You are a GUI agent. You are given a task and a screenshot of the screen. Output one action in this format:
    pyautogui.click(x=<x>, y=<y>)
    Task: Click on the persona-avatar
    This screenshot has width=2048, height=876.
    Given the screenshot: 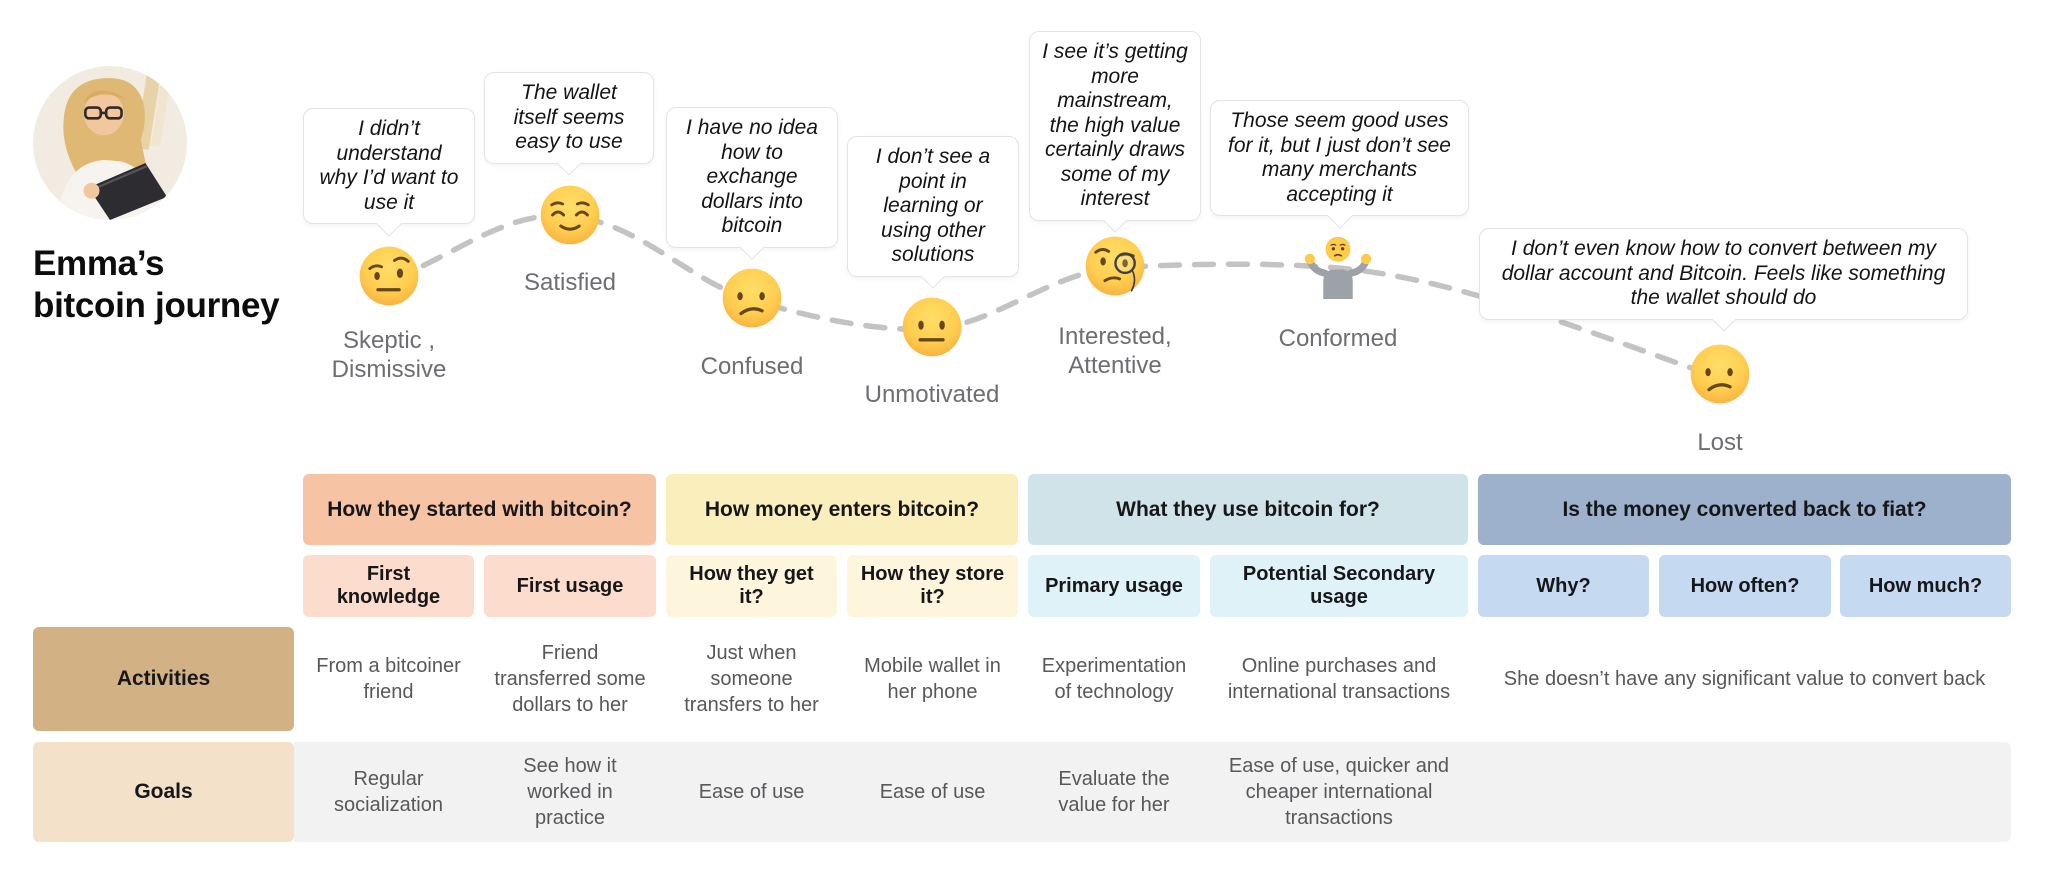 What is the action you would take?
    pyautogui.click(x=110, y=143)
    